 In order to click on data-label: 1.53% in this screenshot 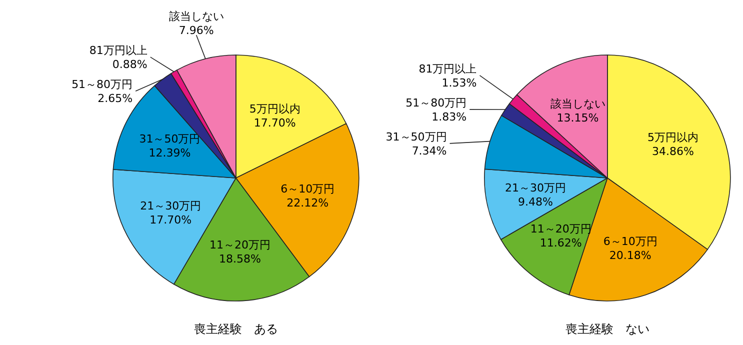, I will do `click(459, 83)`.